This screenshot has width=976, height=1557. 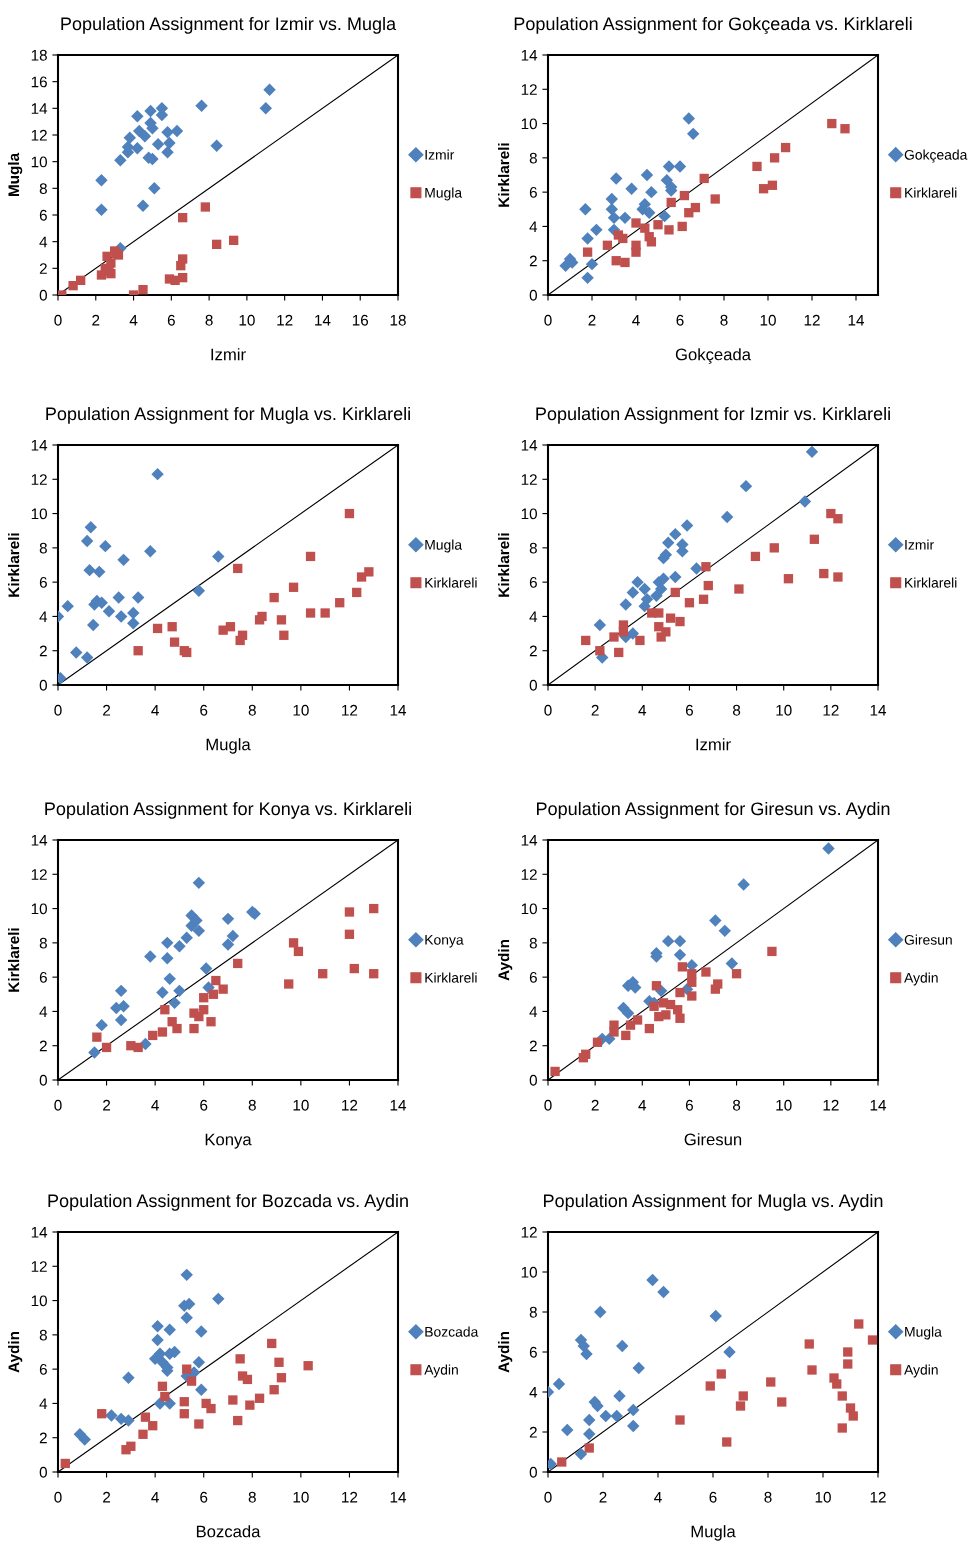 What do you see at coordinates (921, 1371) in the screenshot?
I see `legend-label: Aydin` at bounding box center [921, 1371].